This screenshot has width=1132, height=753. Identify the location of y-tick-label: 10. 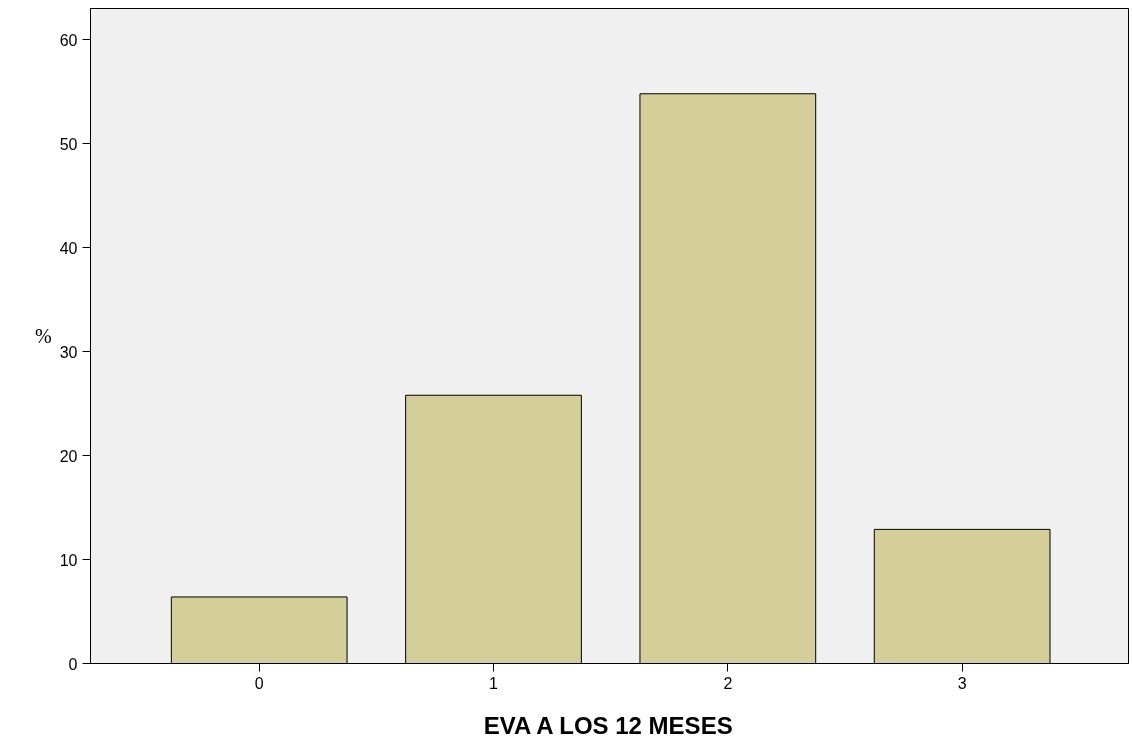
(68, 560).